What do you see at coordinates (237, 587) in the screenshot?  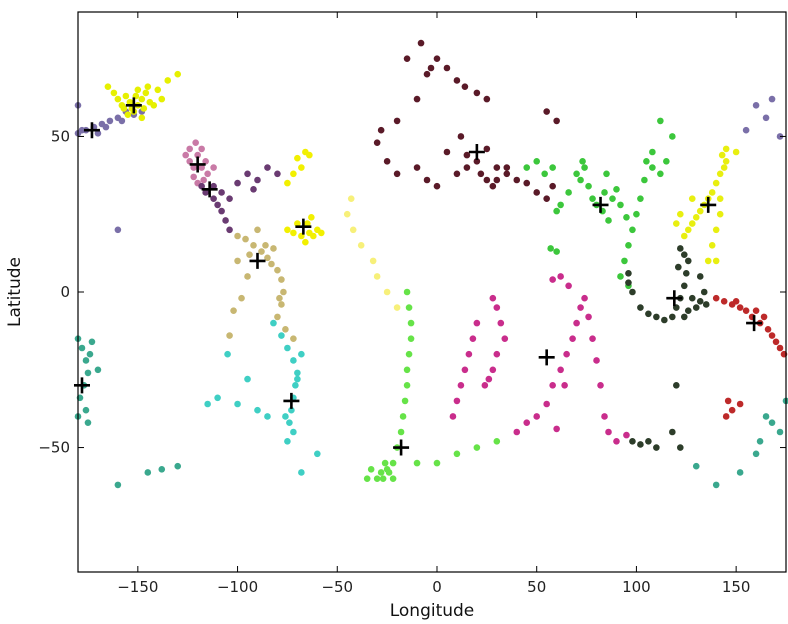 I see `x-tick-label: −100` at bounding box center [237, 587].